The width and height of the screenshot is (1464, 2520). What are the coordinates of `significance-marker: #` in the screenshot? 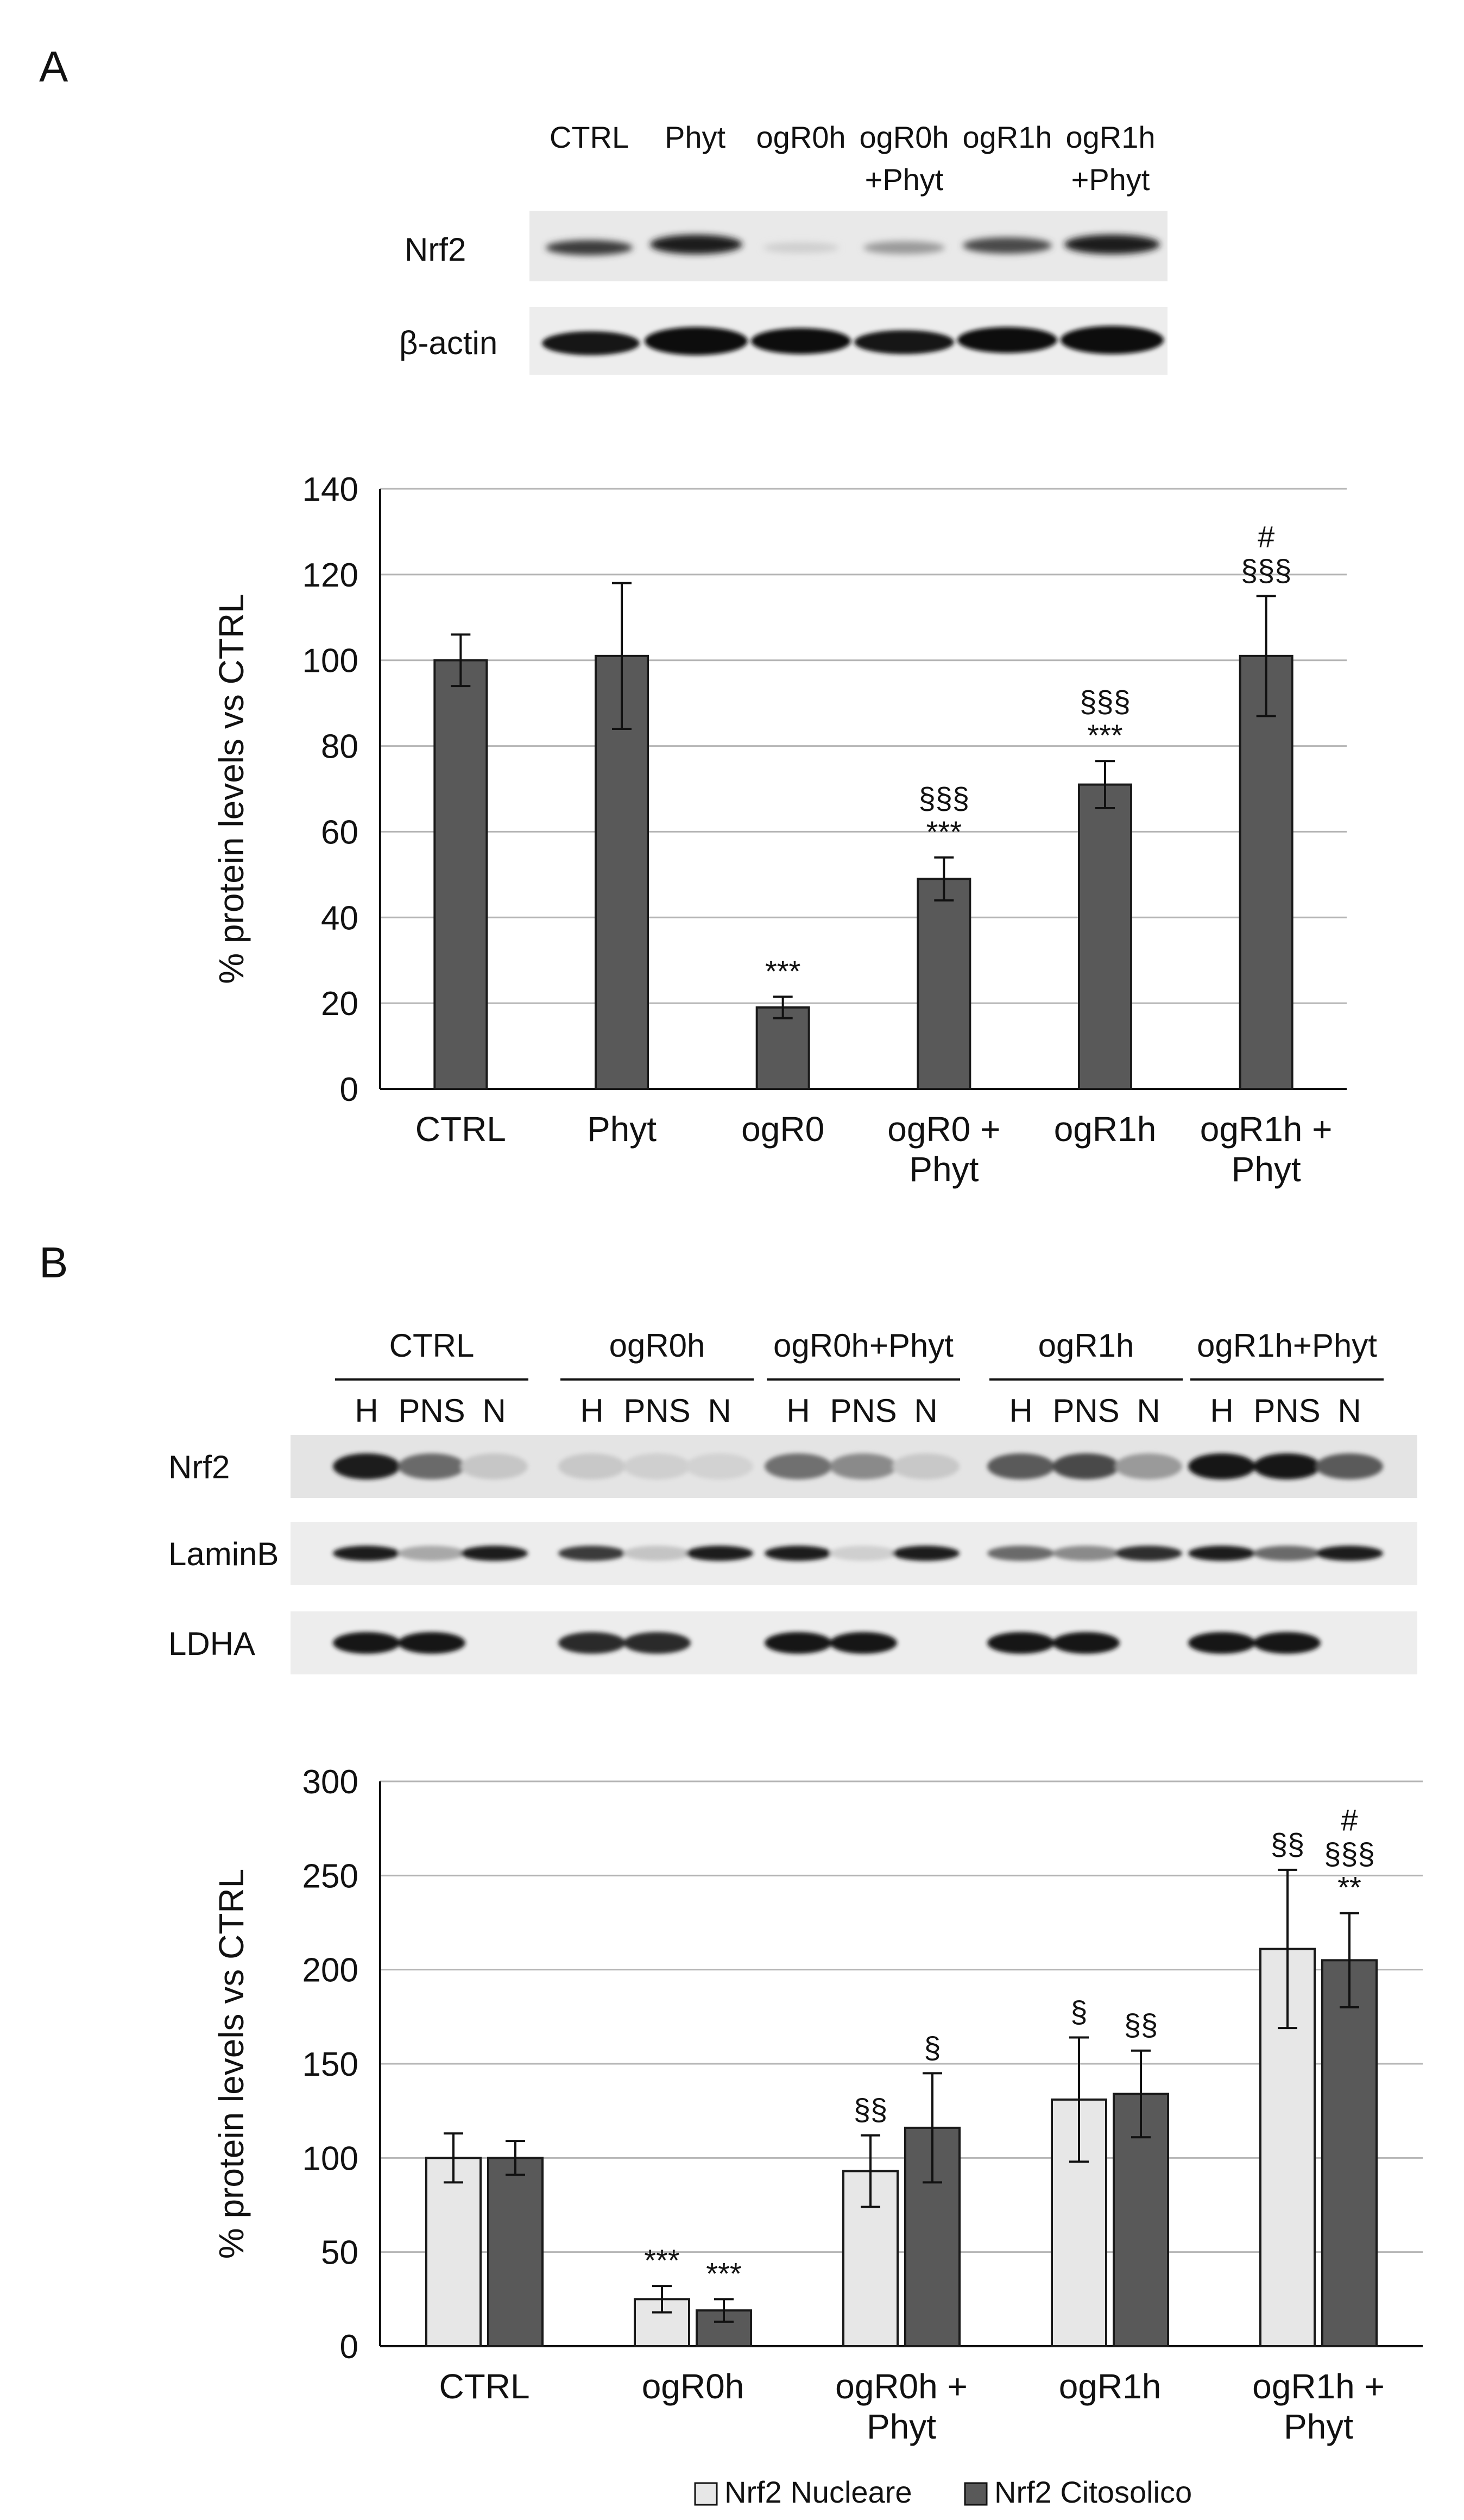 It's located at (1349, 1820).